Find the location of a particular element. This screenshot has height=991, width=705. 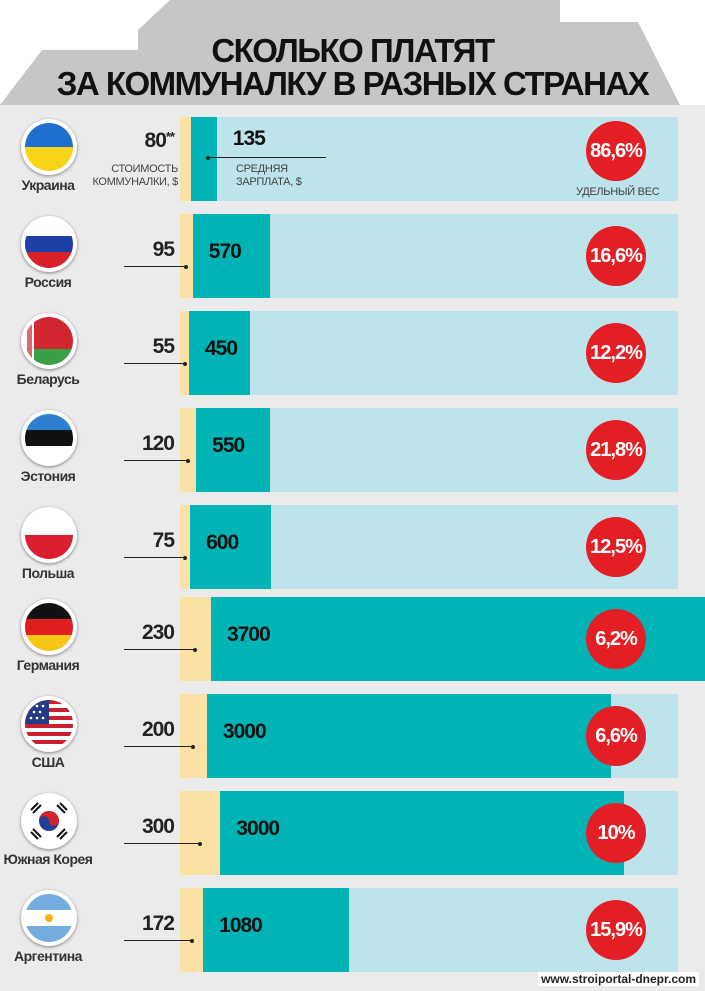

utility-cost-value: 230 is located at coordinates (149, 633).